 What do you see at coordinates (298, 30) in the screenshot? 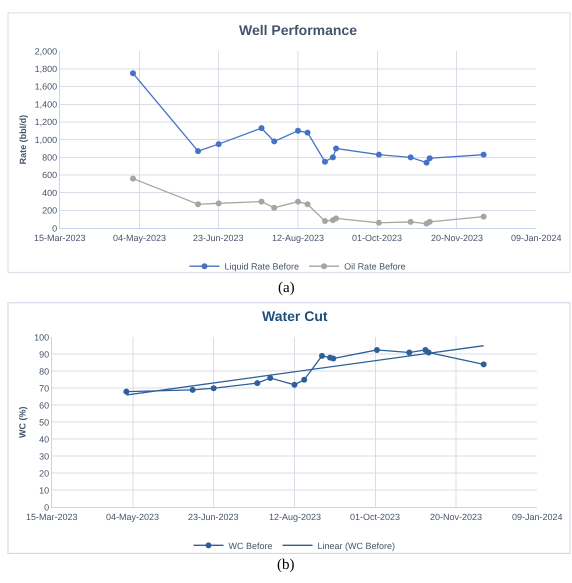
I see `chart-title: Well Performance` at bounding box center [298, 30].